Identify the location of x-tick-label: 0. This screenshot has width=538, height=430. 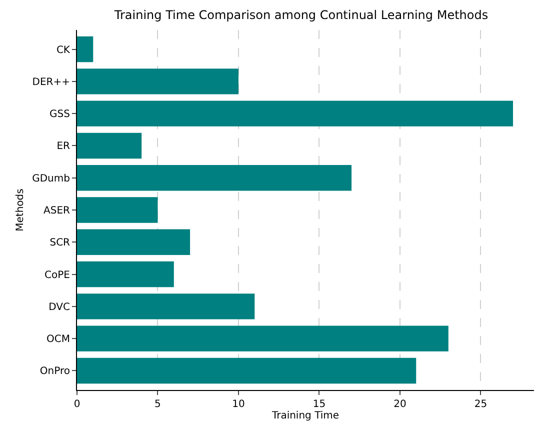
(77, 404).